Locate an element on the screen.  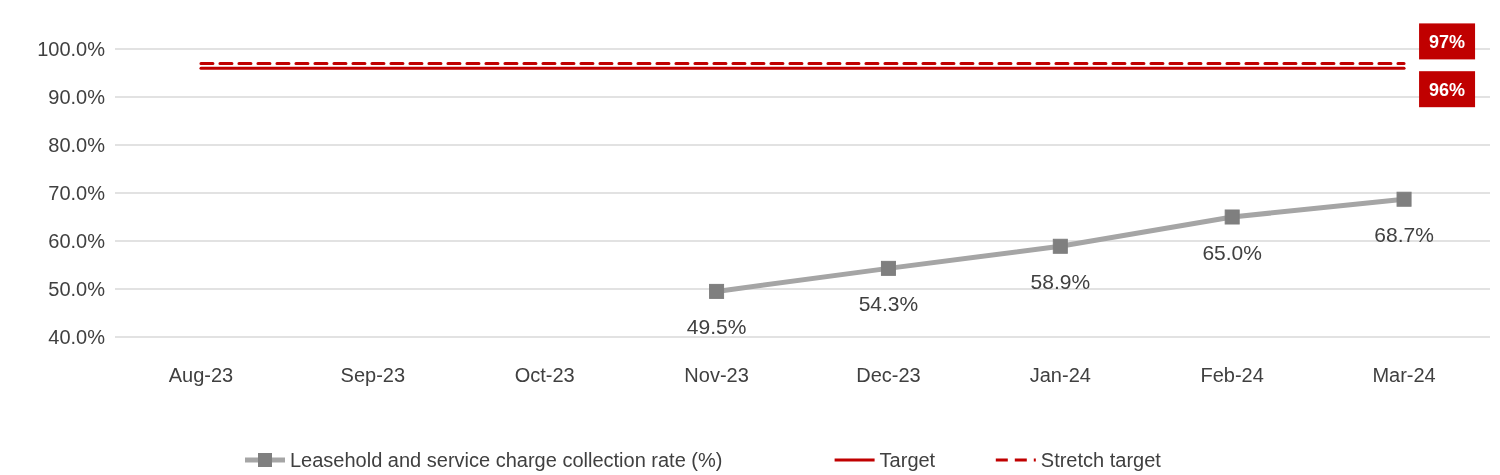
legend-label: Leasehold and service charge collection rate (%) is located at coordinates (506, 460).